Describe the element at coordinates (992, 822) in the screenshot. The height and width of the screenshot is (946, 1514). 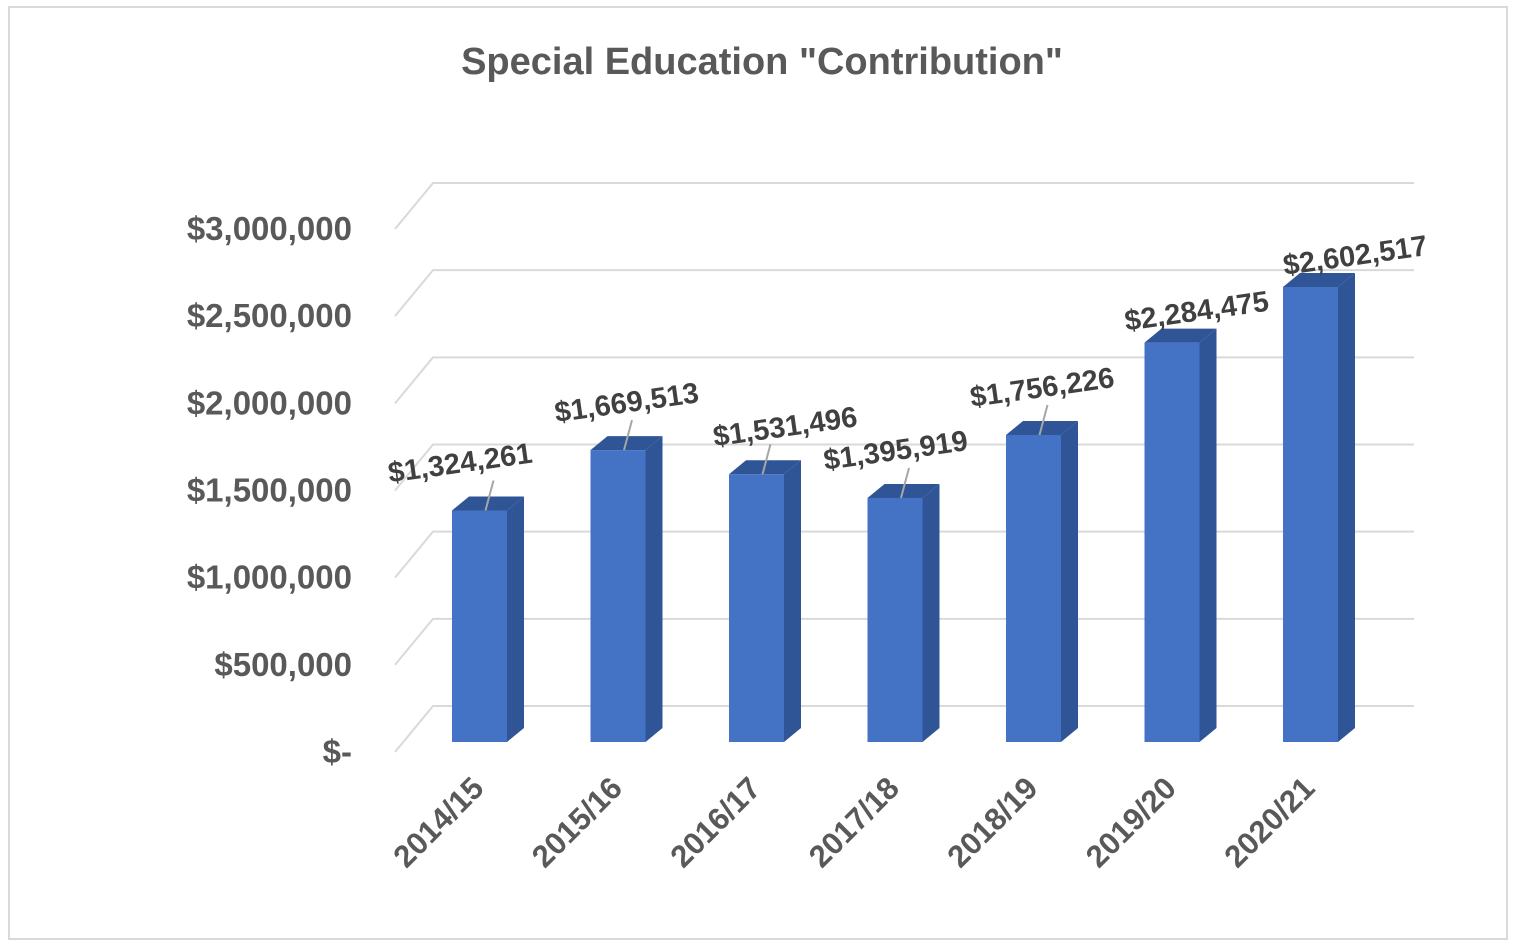
I see `x-tick-label: 2018/19` at that location.